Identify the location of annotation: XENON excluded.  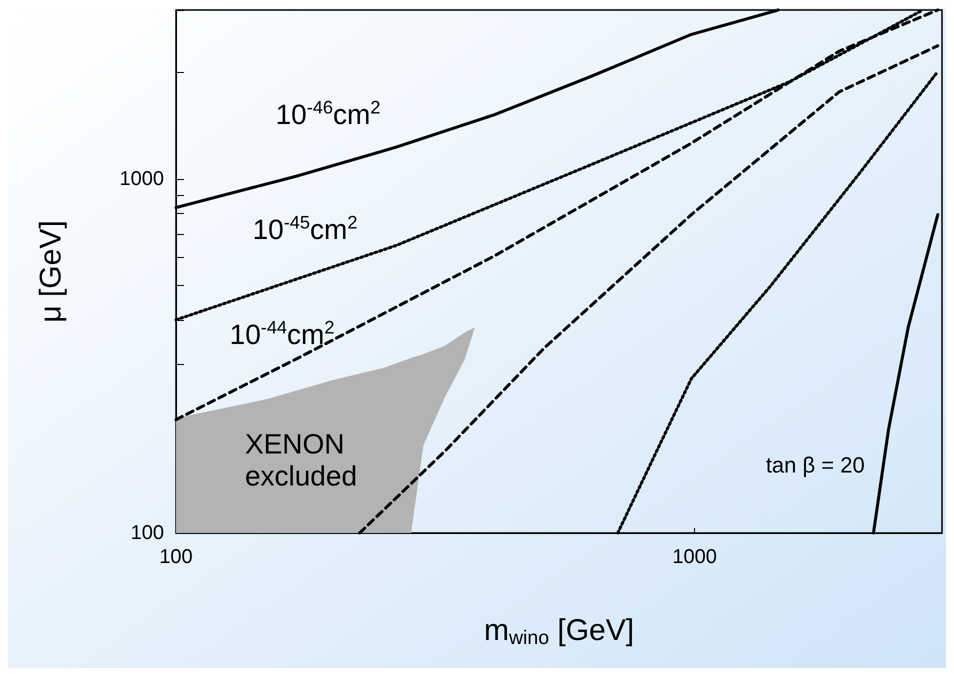
(301, 460).